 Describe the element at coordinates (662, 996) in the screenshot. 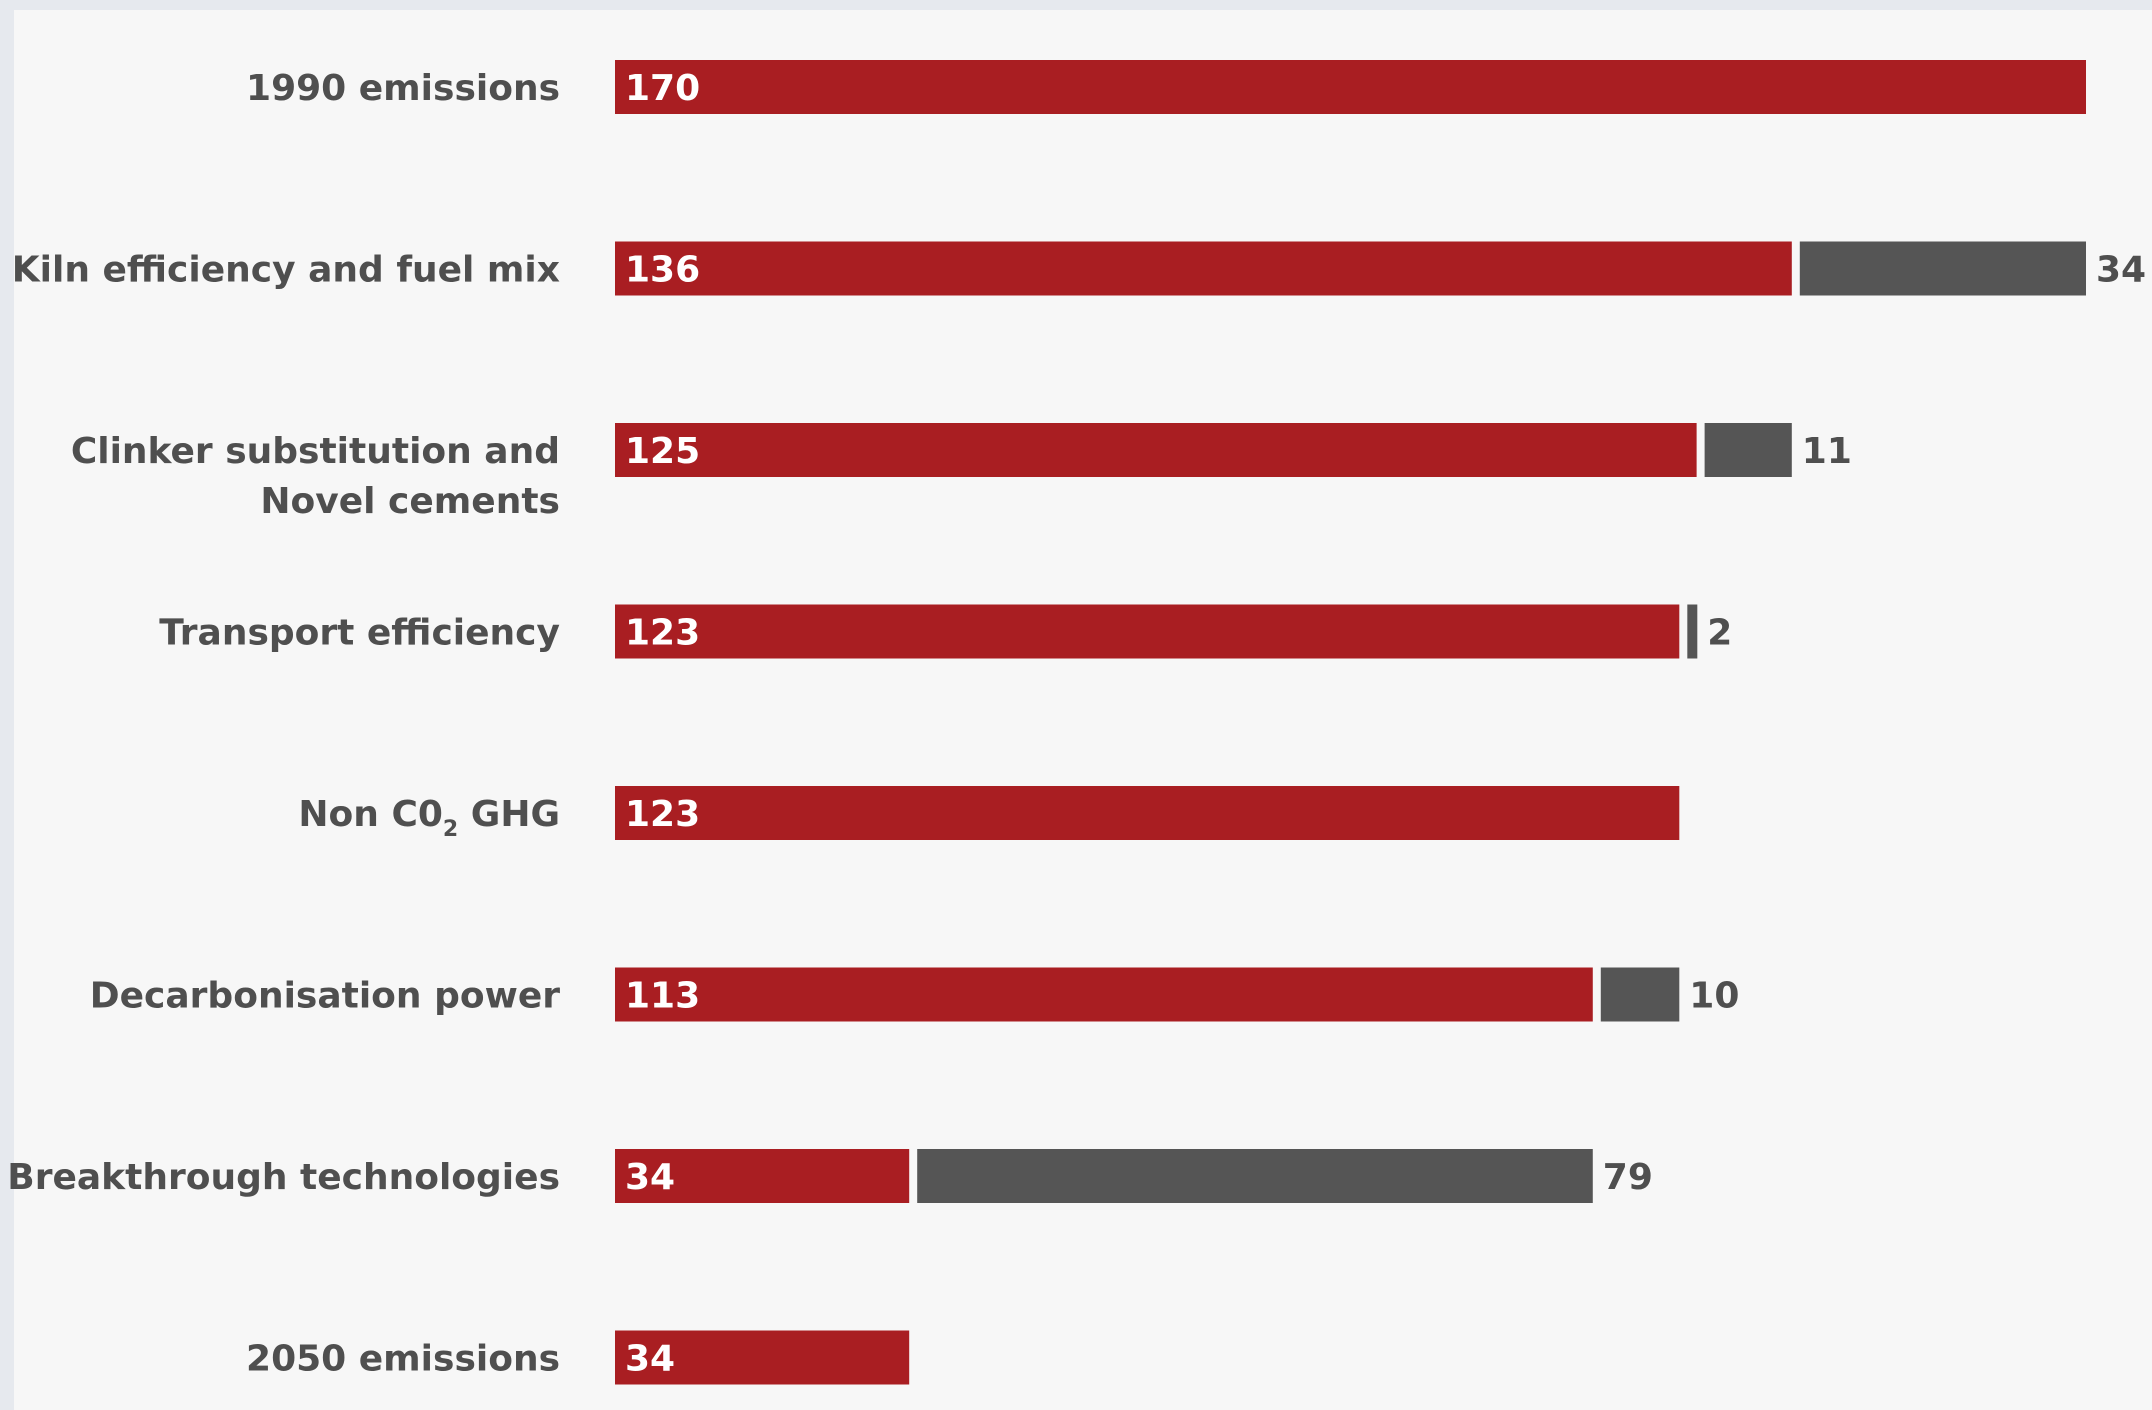

I see `bar-value-label: 113` at that location.